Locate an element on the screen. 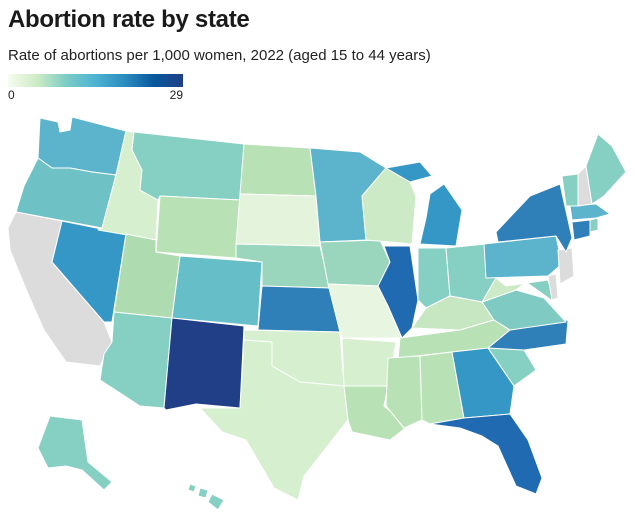 This screenshot has width=634, height=522. state-connecticut is located at coordinates (581, 230).